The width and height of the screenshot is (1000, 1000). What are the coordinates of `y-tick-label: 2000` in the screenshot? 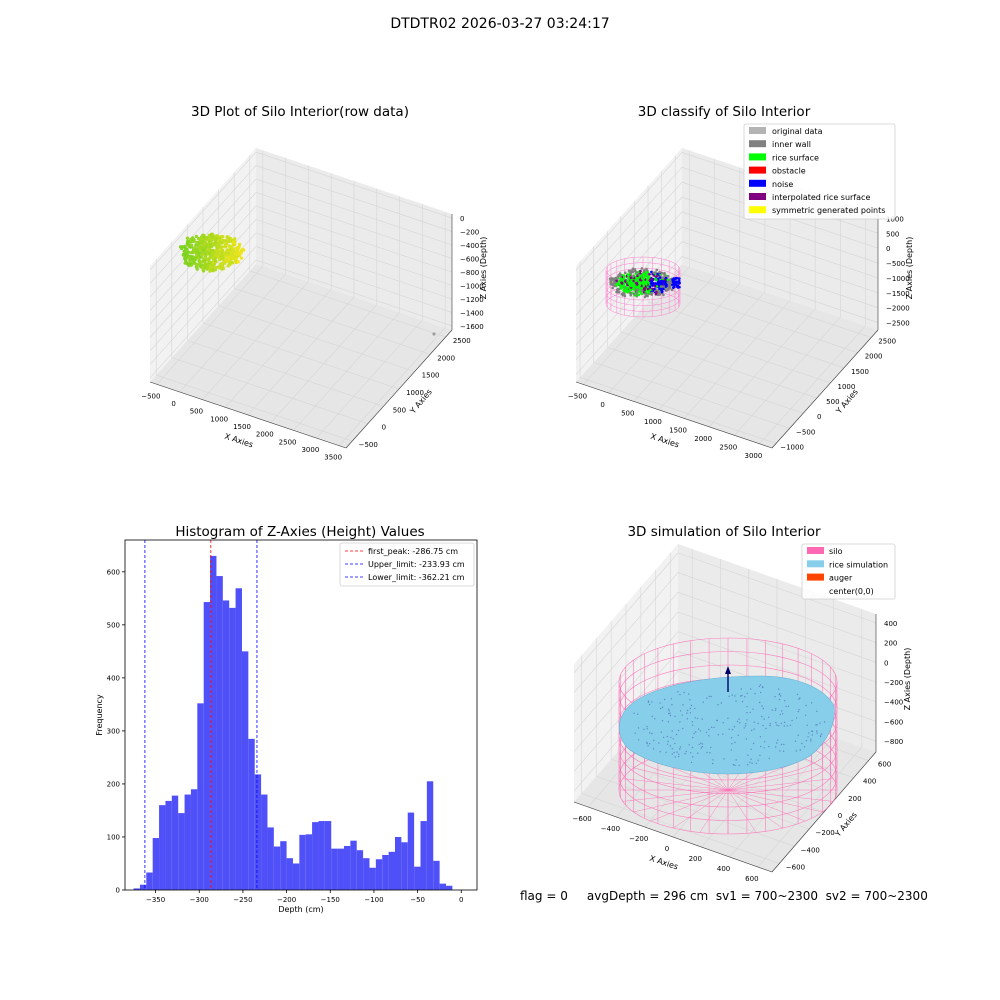 It's located at (874, 357).